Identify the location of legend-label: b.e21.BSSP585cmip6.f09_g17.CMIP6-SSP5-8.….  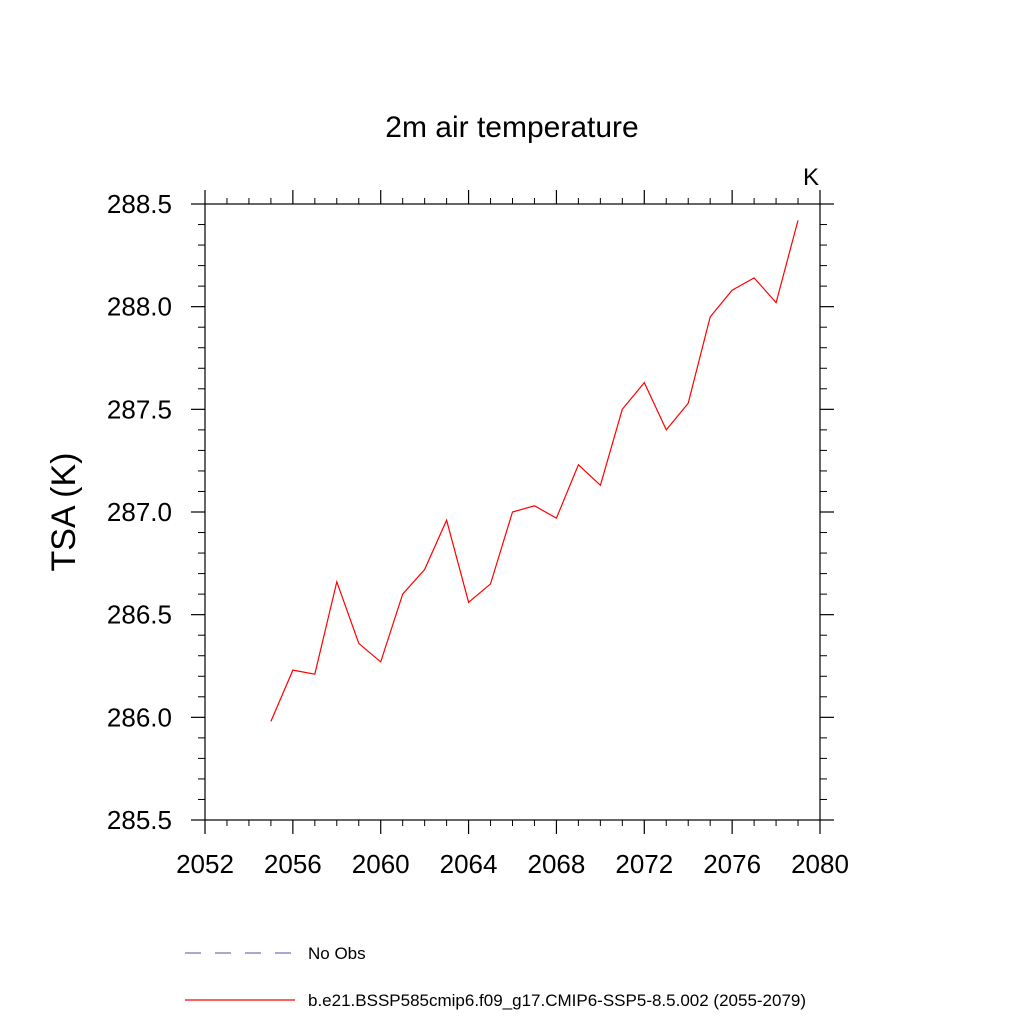
(557, 1000).